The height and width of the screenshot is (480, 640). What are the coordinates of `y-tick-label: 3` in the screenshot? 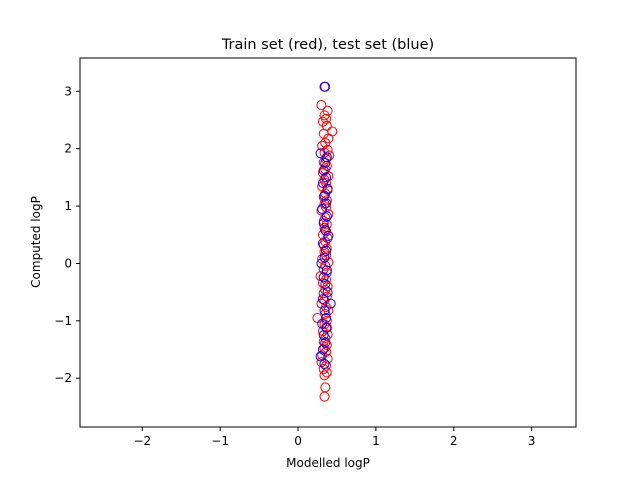 It's located at (68, 91).